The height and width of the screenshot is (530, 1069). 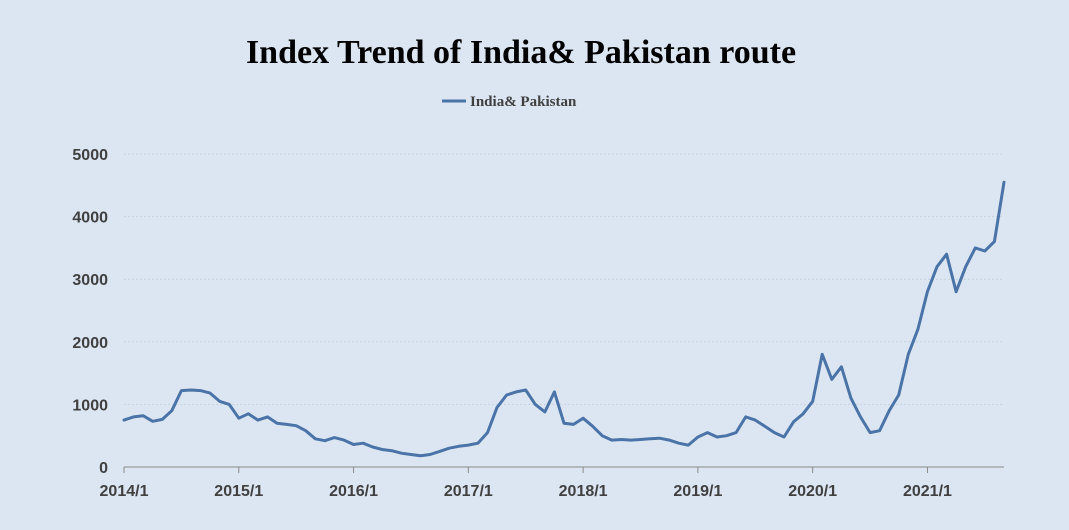 What do you see at coordinates (583, 491) in the screenshot?
I see `x-tick-label: 2018/1` at bounding box center [583, 491].